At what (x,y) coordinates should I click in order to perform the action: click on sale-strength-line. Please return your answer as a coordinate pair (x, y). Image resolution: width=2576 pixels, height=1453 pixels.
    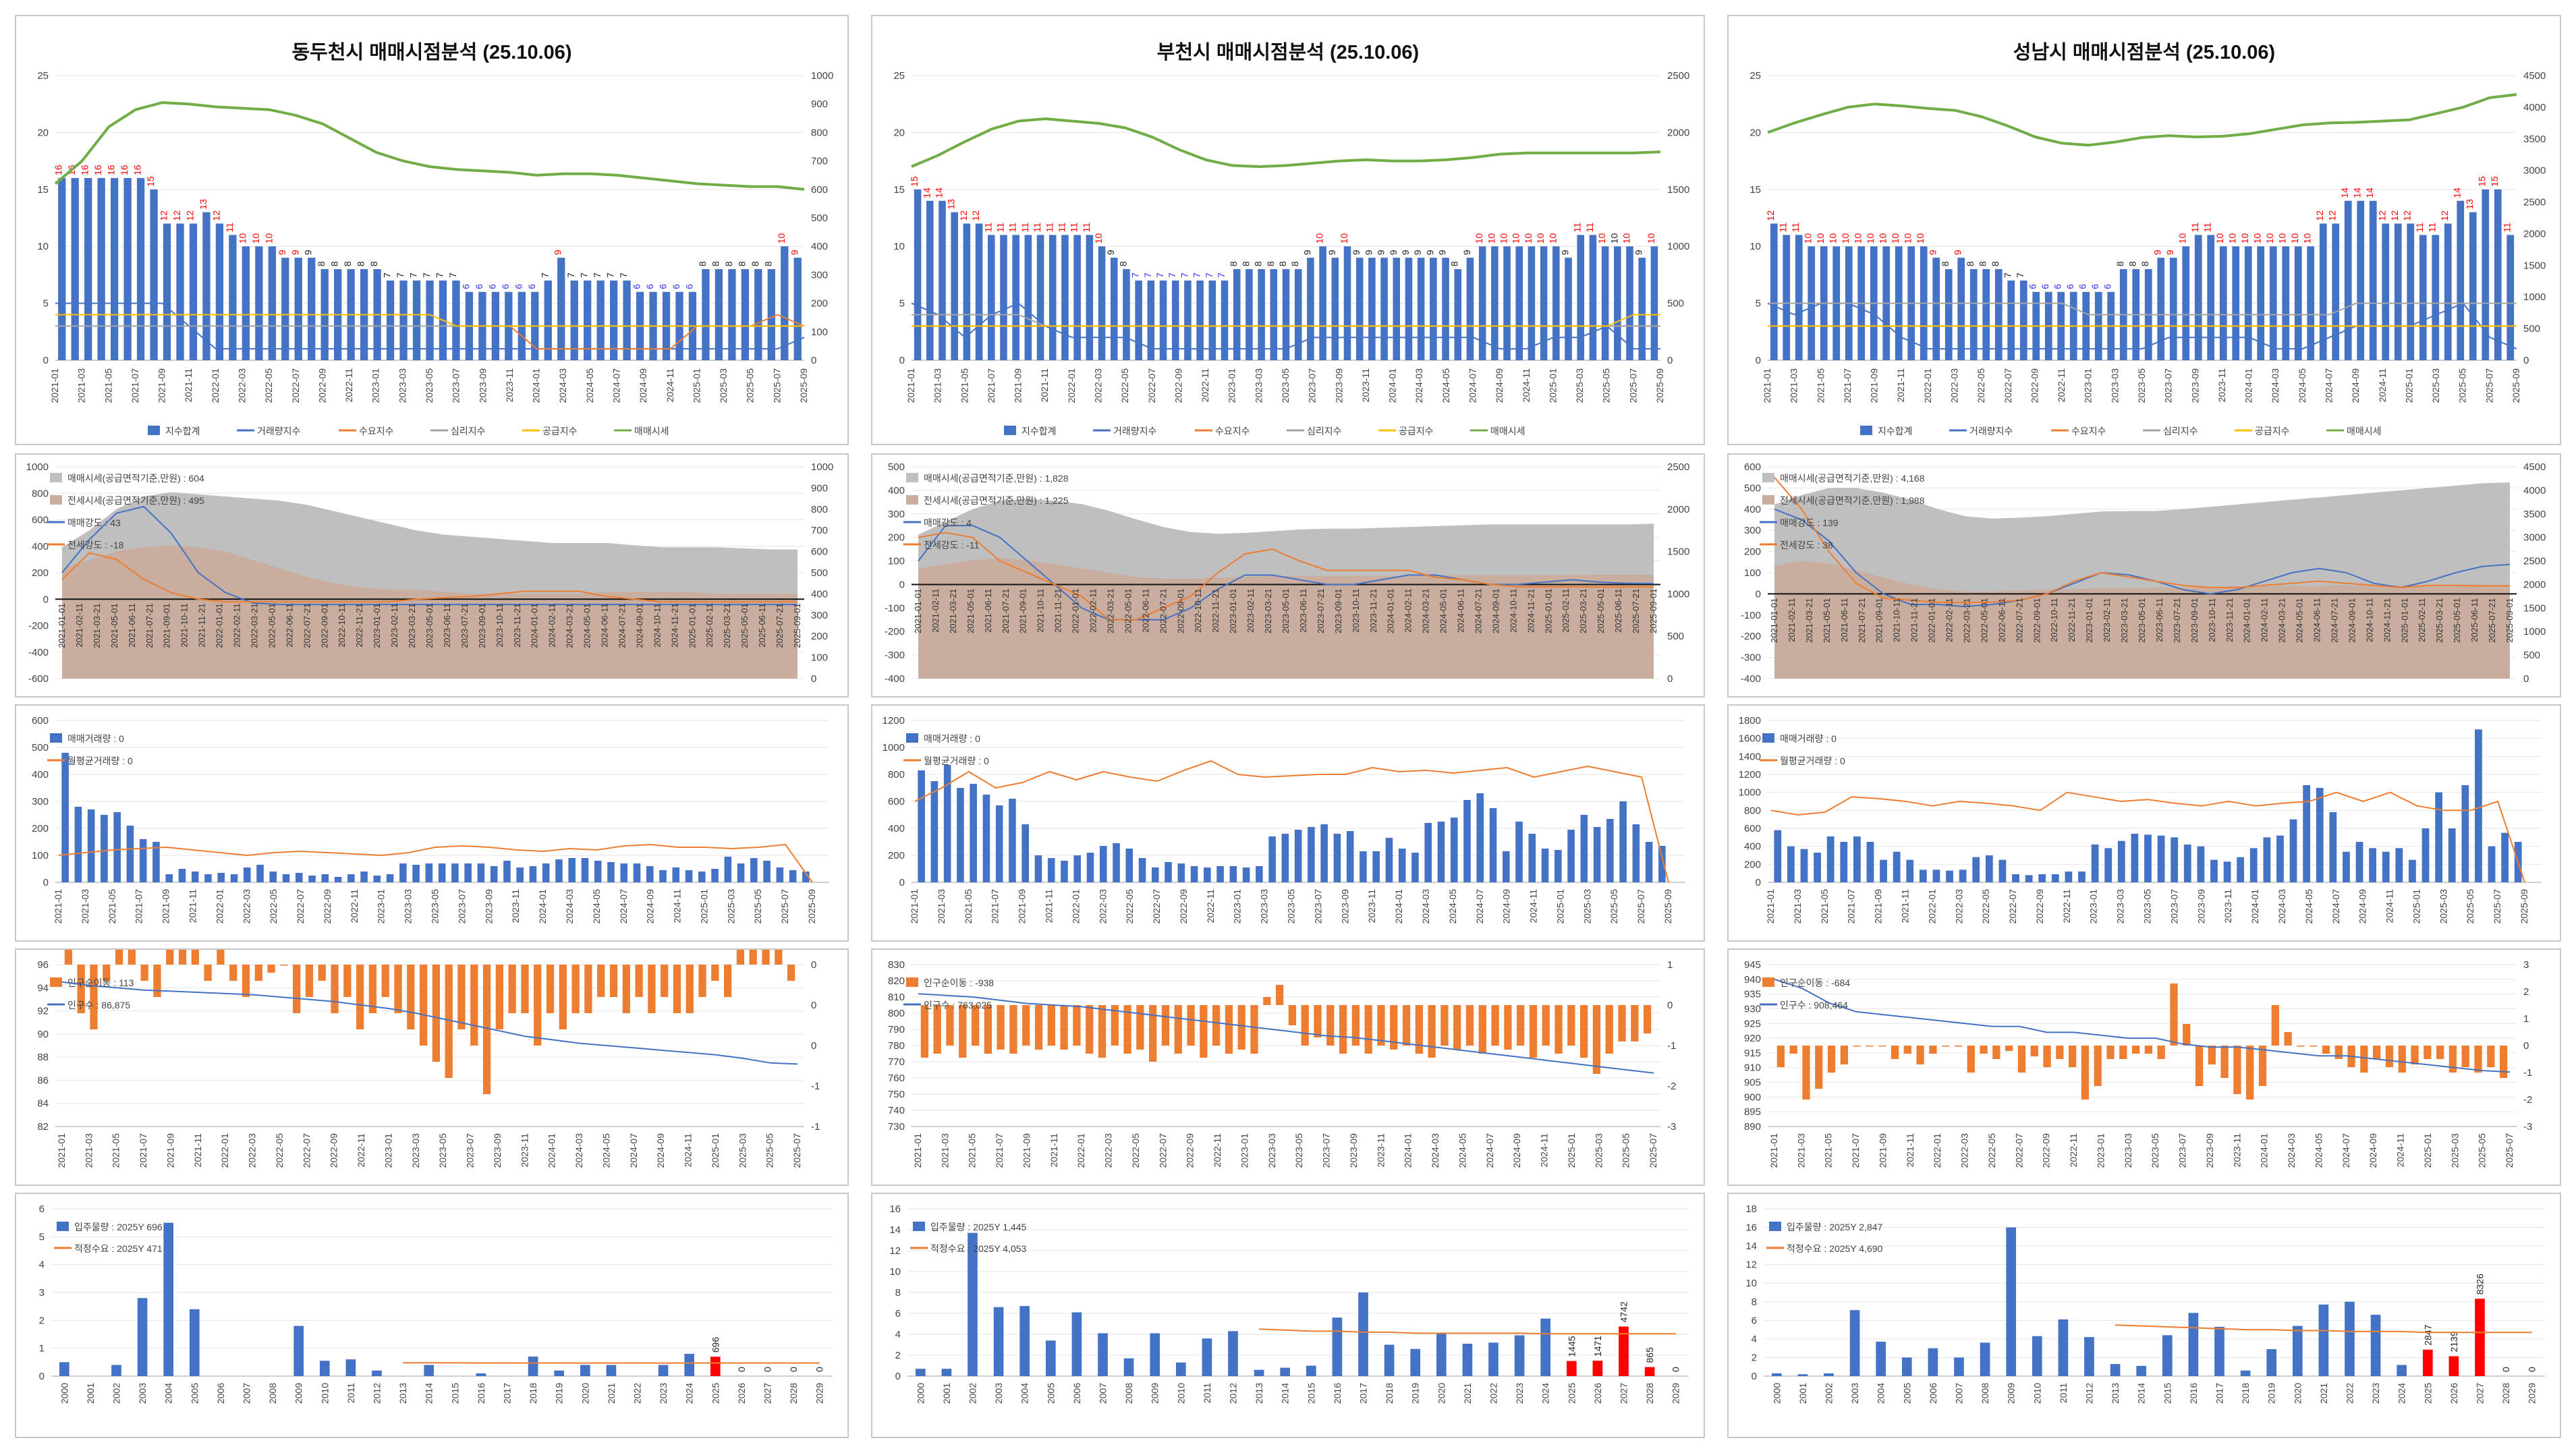
    Looking at the image, I should click on (1286, 573).